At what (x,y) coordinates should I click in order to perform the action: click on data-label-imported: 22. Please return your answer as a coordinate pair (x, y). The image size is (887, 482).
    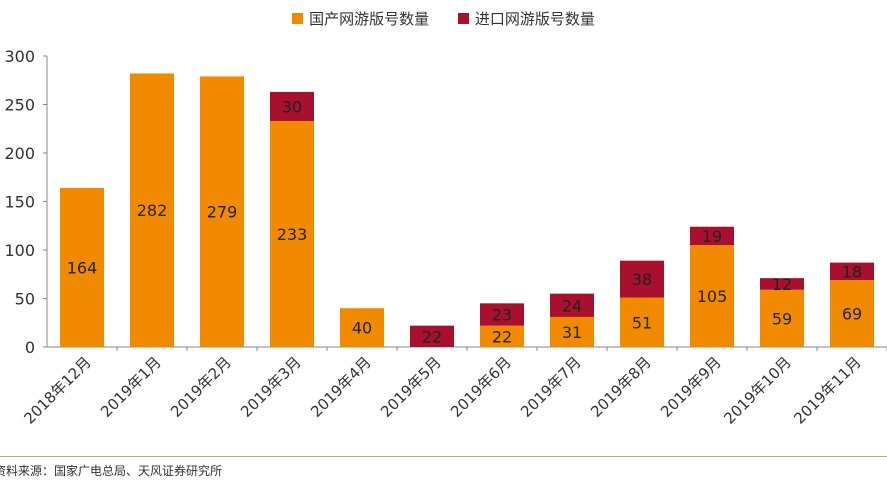
    Looking at the image, I should click on (432, 336).